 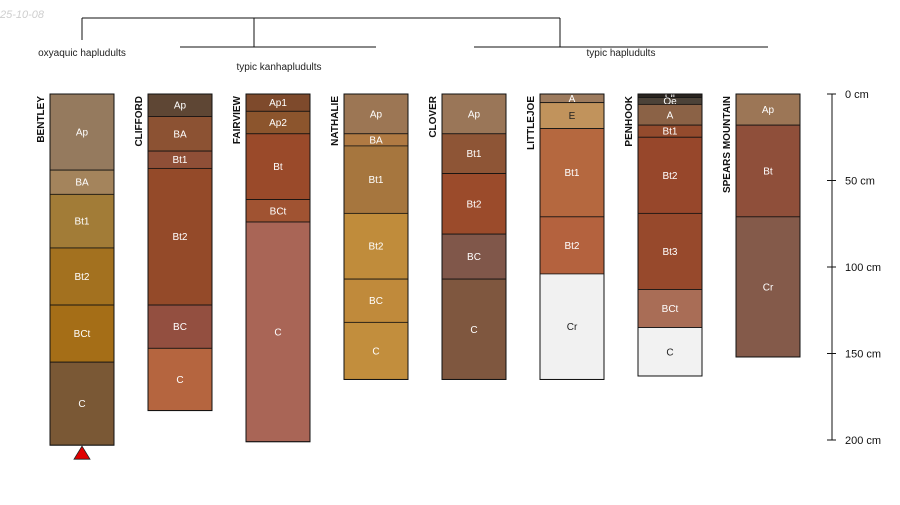 What do you see at coordinates (278, 123) in the screenshot?
I see `horizon-label: Ap2` at bounding box center [278, 123].